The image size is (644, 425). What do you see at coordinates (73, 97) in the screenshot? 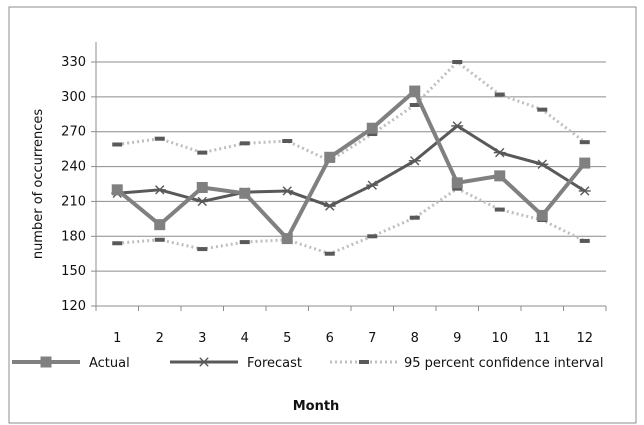
I see `y-tick-label: 300` at bounding box center [73, 97].